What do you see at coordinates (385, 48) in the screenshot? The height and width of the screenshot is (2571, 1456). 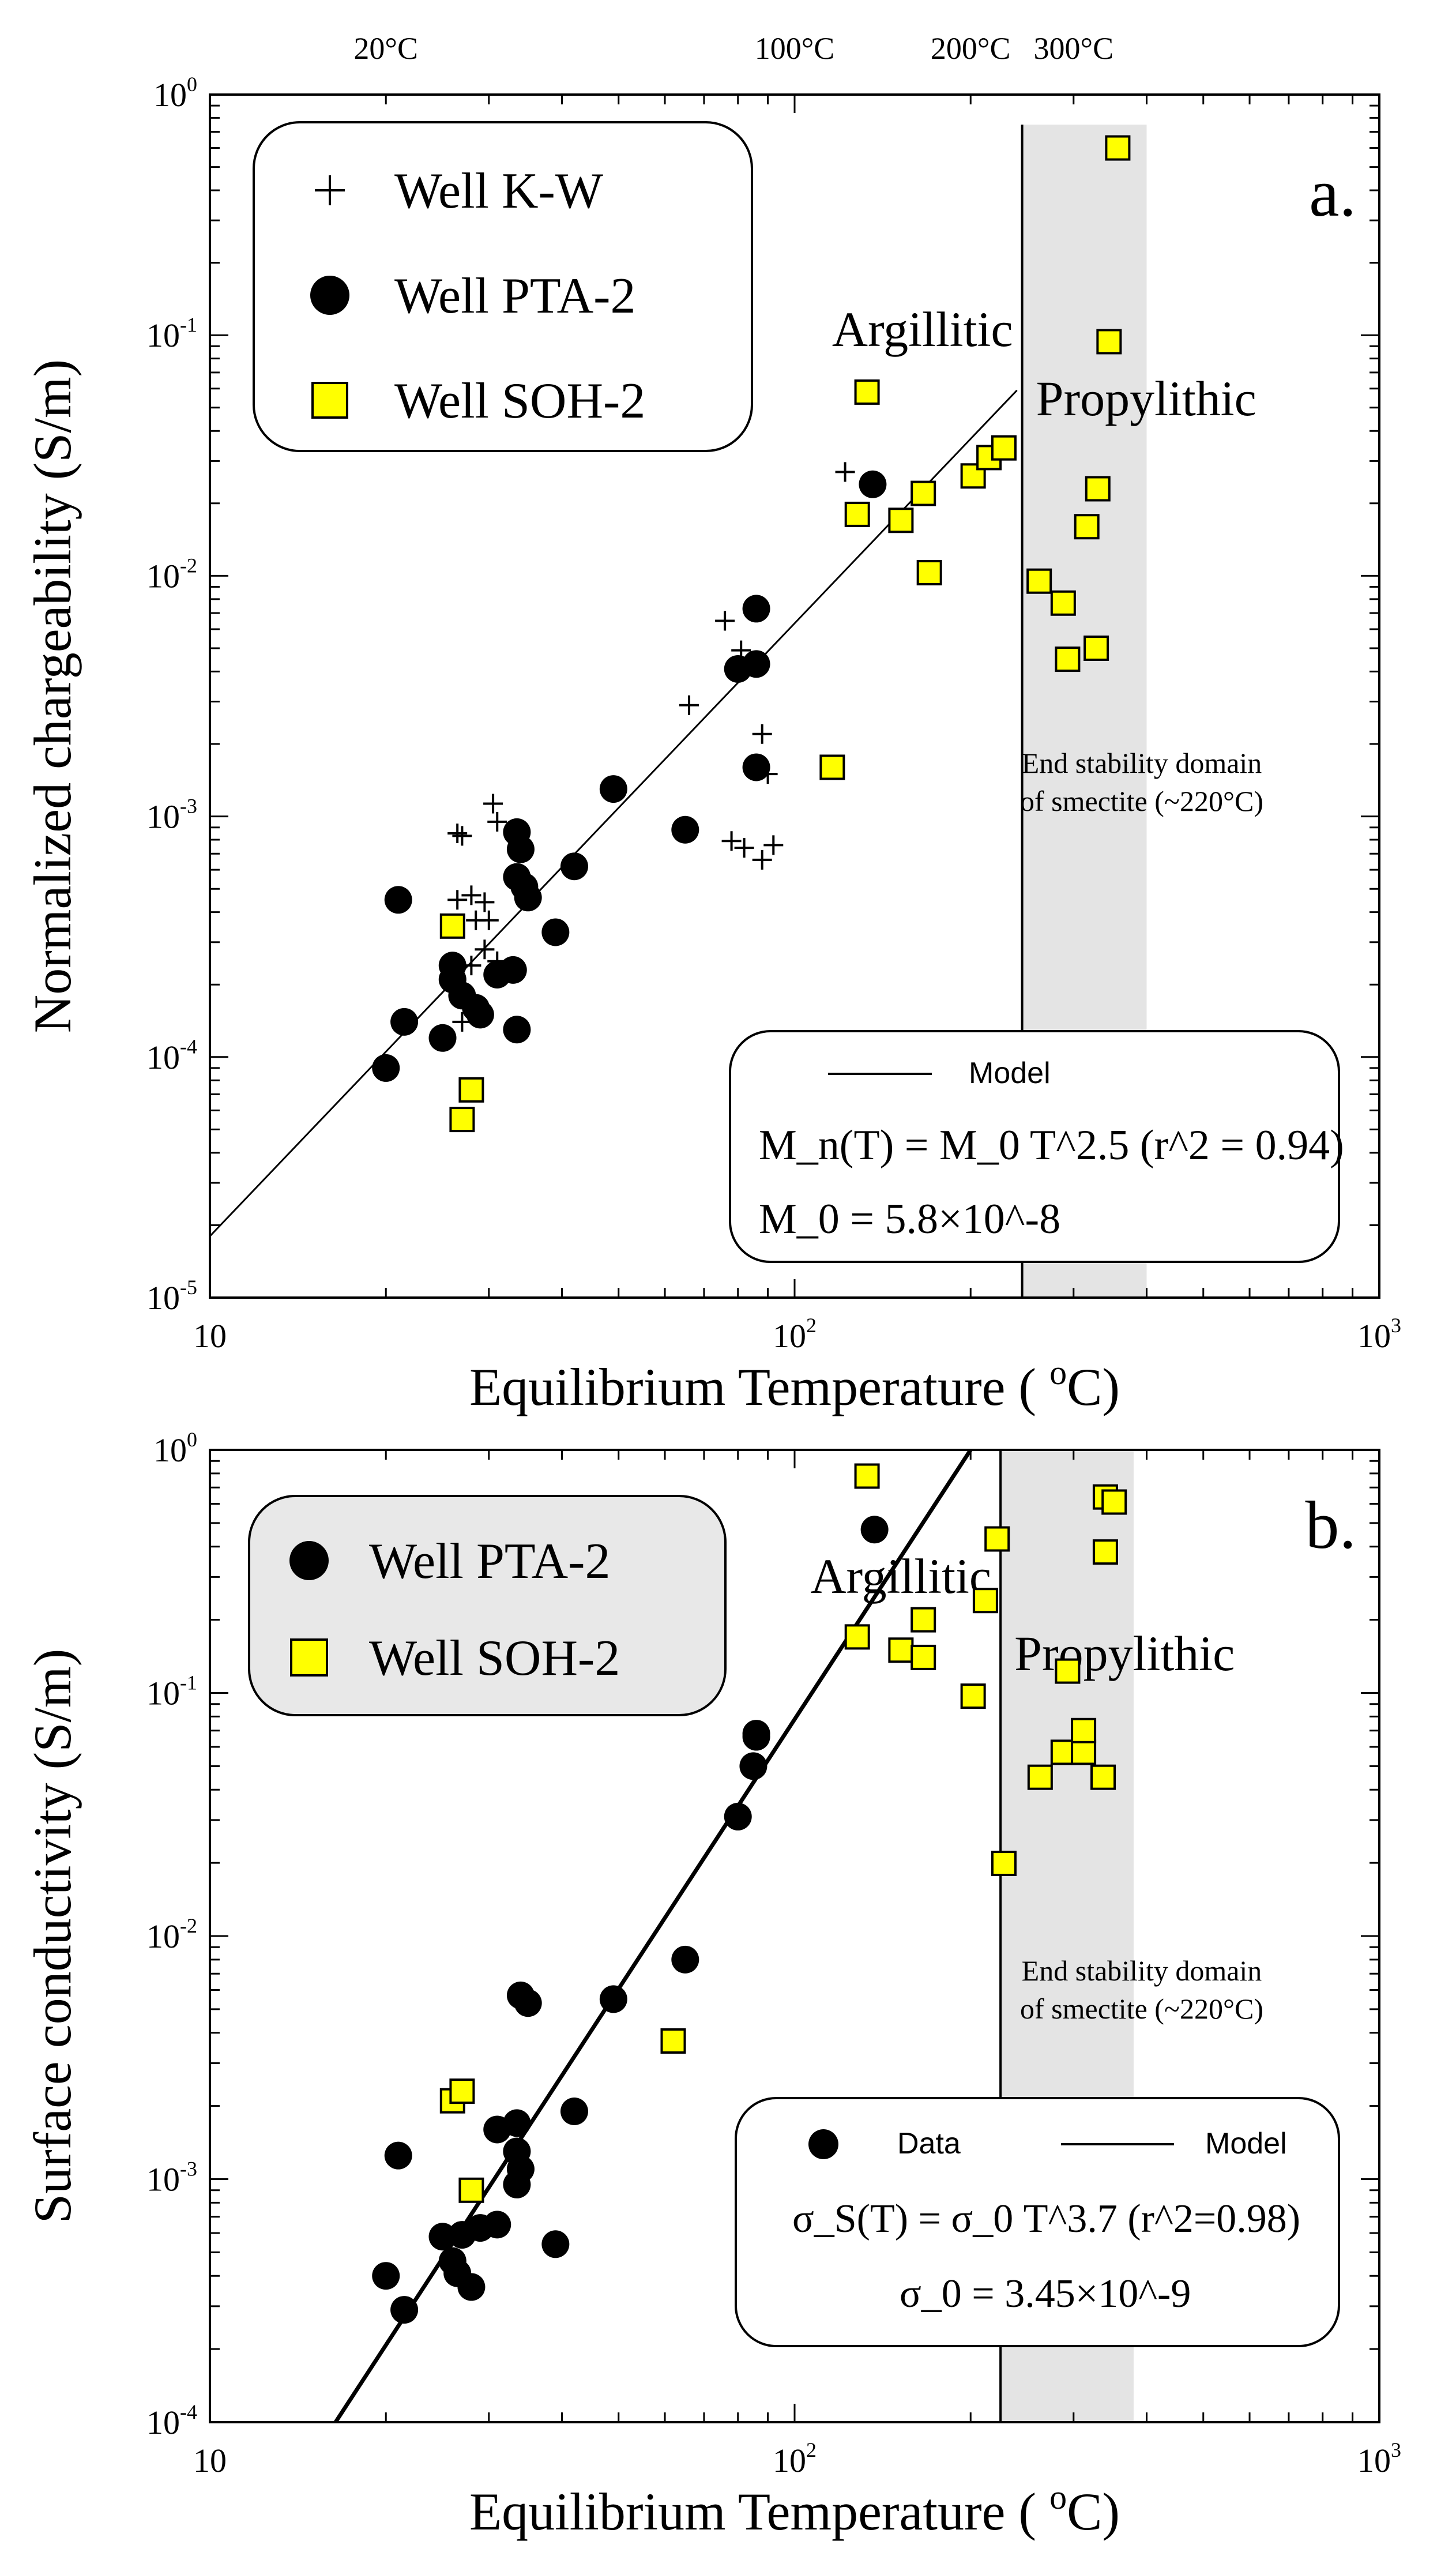 I see `top-temperature-label: 20°C` at bounding box center [385, 48].